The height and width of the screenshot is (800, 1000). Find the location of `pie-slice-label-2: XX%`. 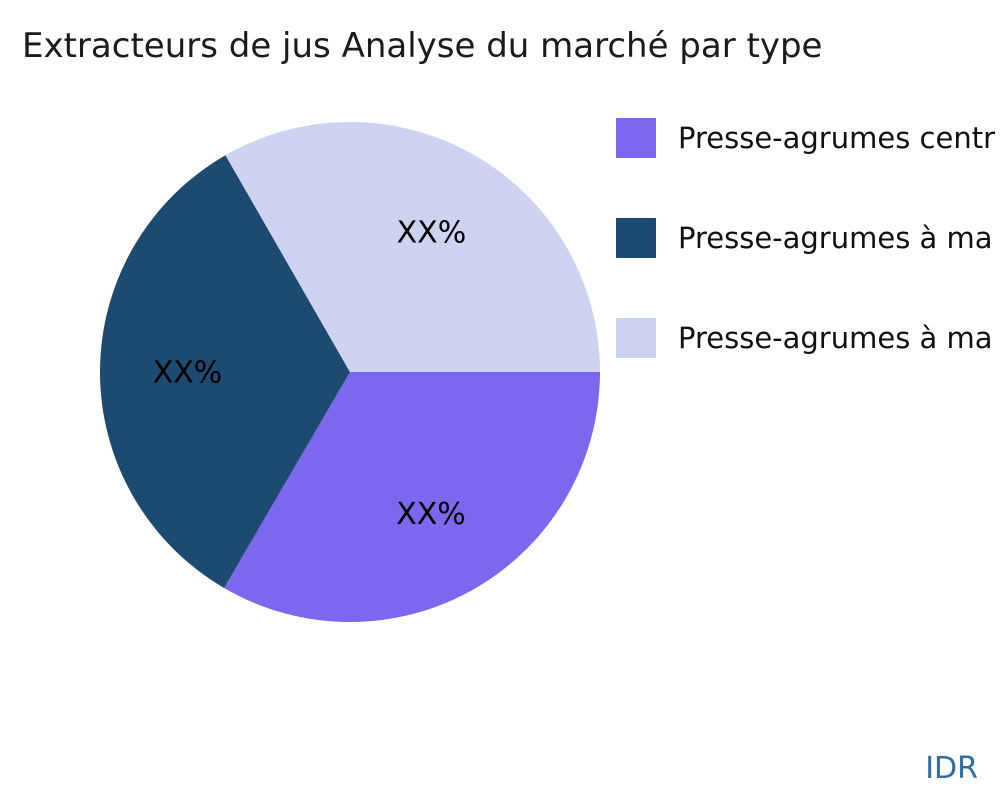

pie-slice-label-2: XX% is located at coordinates (432, 232).